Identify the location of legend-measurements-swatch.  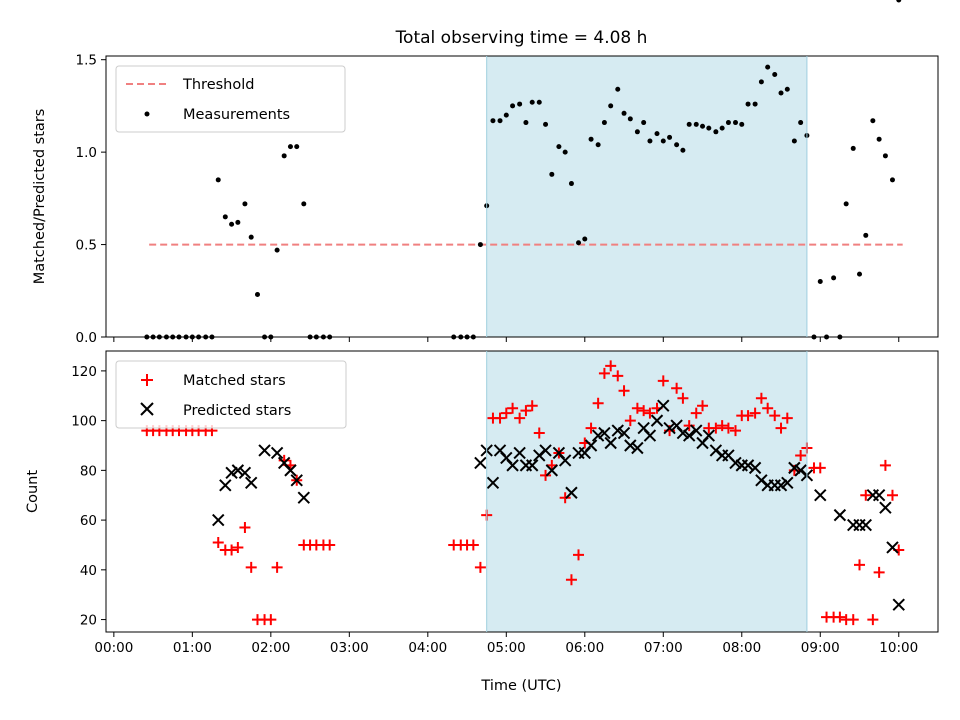
(147, 114).